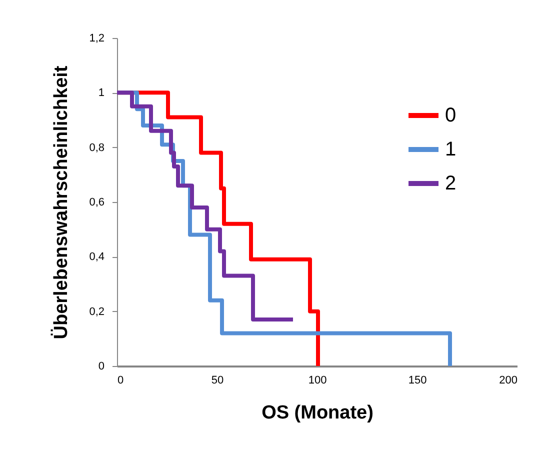 The width and height of the screenshot is (552, 466). What do you see at coordinates (101, 366) in the screenshot?
I see `y-tick-label: 0` at bounding box center [101, 366].